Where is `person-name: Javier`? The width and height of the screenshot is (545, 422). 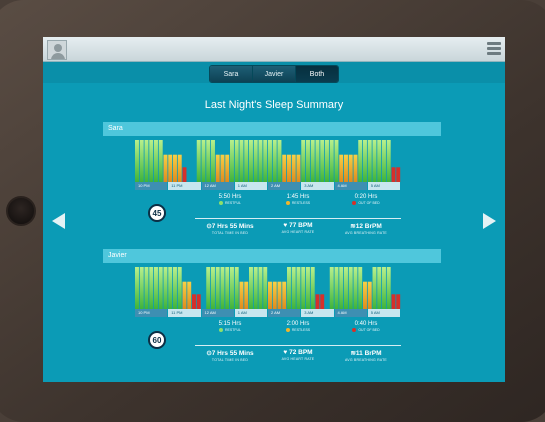 person-name: Javier is located at coordinates (272, 256).